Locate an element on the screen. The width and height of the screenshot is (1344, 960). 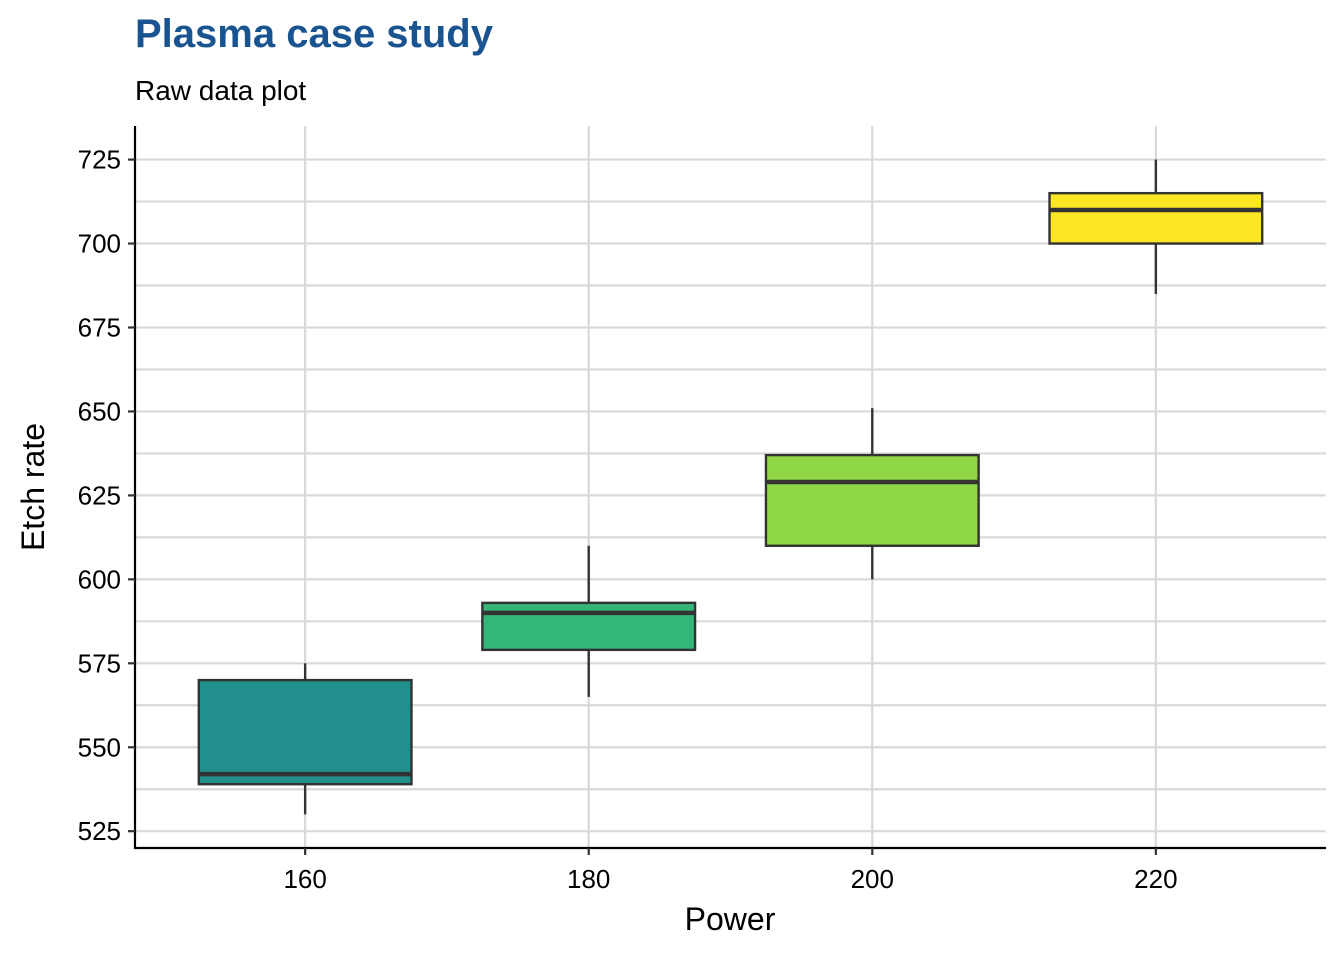
y-tick-label: 600 is located at coordinates (99, 579).